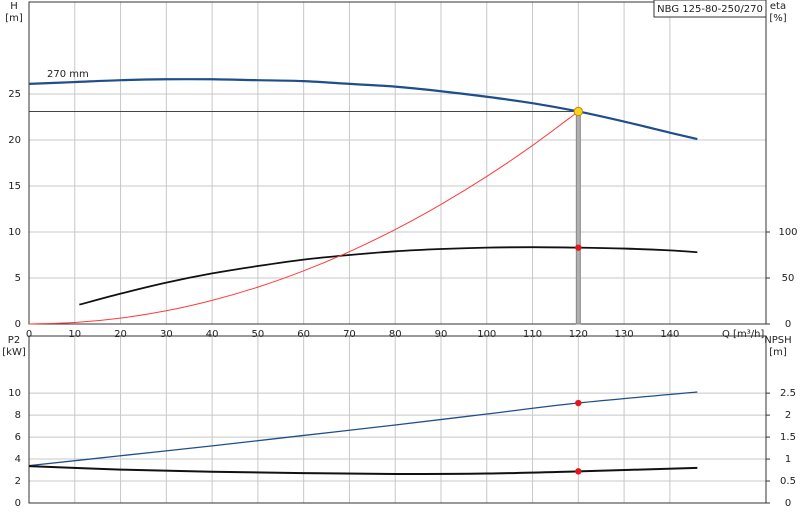  I want to click on y-tick-label: 6, so click(18, 437).